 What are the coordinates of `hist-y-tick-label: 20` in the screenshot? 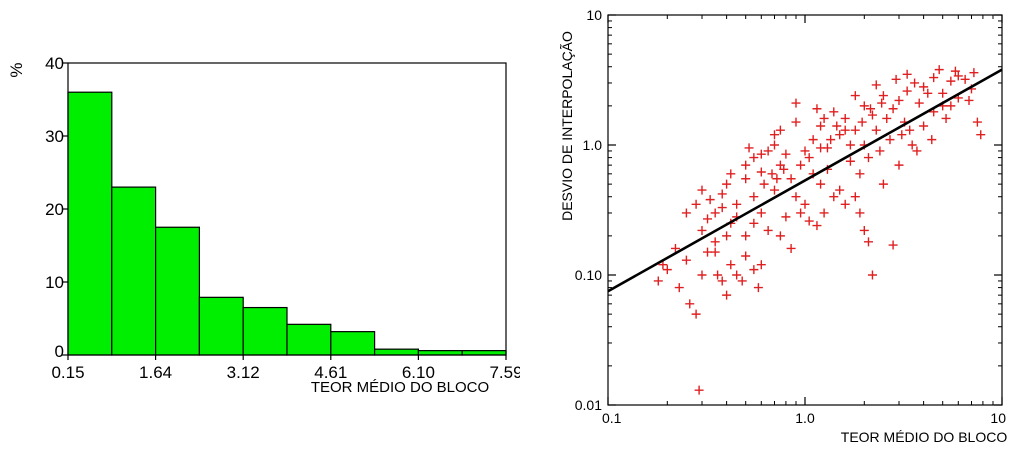 It's located at (54, 209).